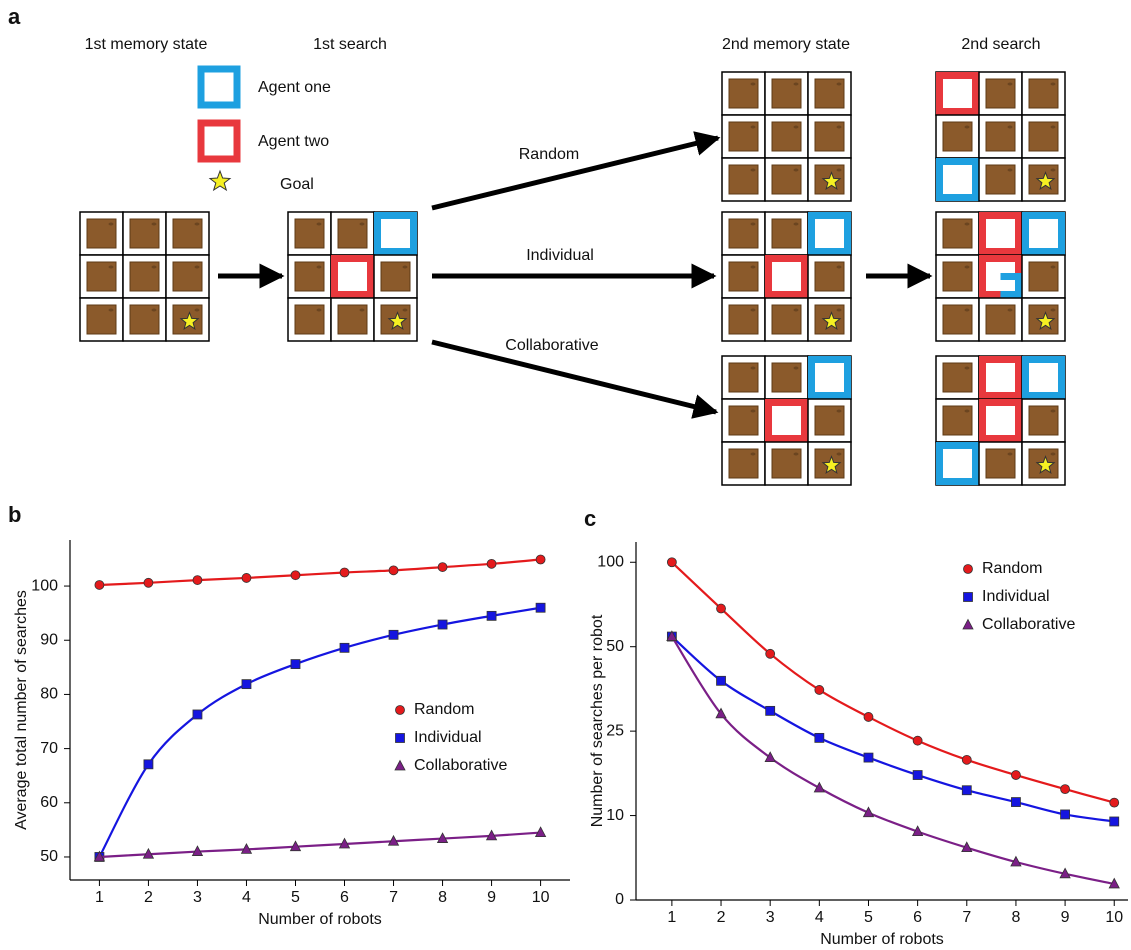 The image size is (1131, 950). What do you see at coordinates (966, 917) in the screenshot?
I see `x-tick-label: 7` at bounding box center [966, 917].